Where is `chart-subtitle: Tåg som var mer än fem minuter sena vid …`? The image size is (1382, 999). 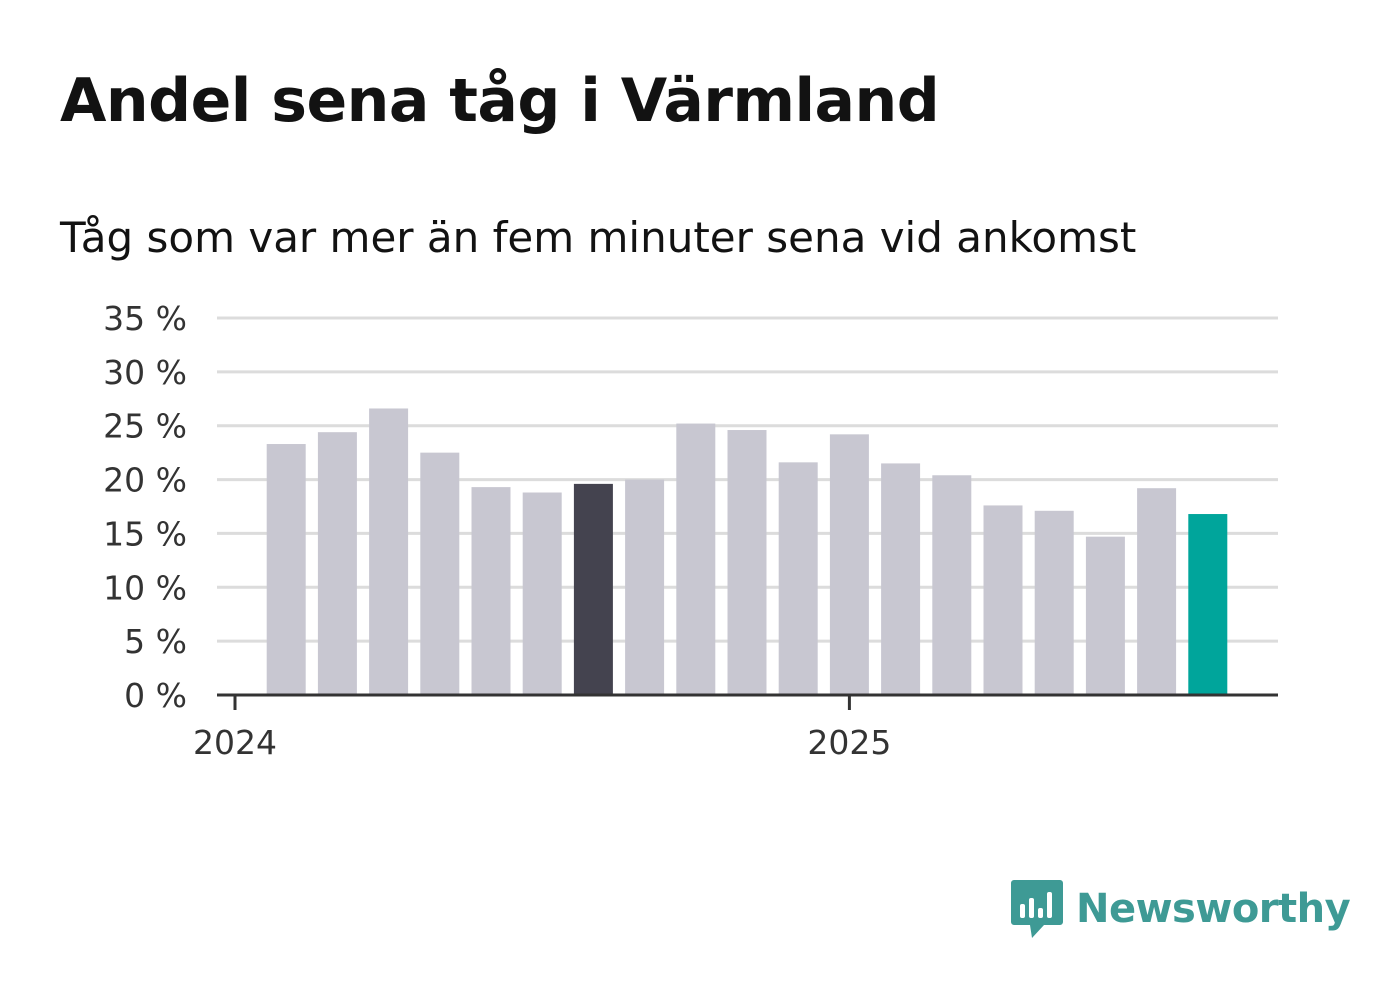
chart-subtitle: Tåg som var mer än fem minuter sena vid … is located at coordinates (598, 237).